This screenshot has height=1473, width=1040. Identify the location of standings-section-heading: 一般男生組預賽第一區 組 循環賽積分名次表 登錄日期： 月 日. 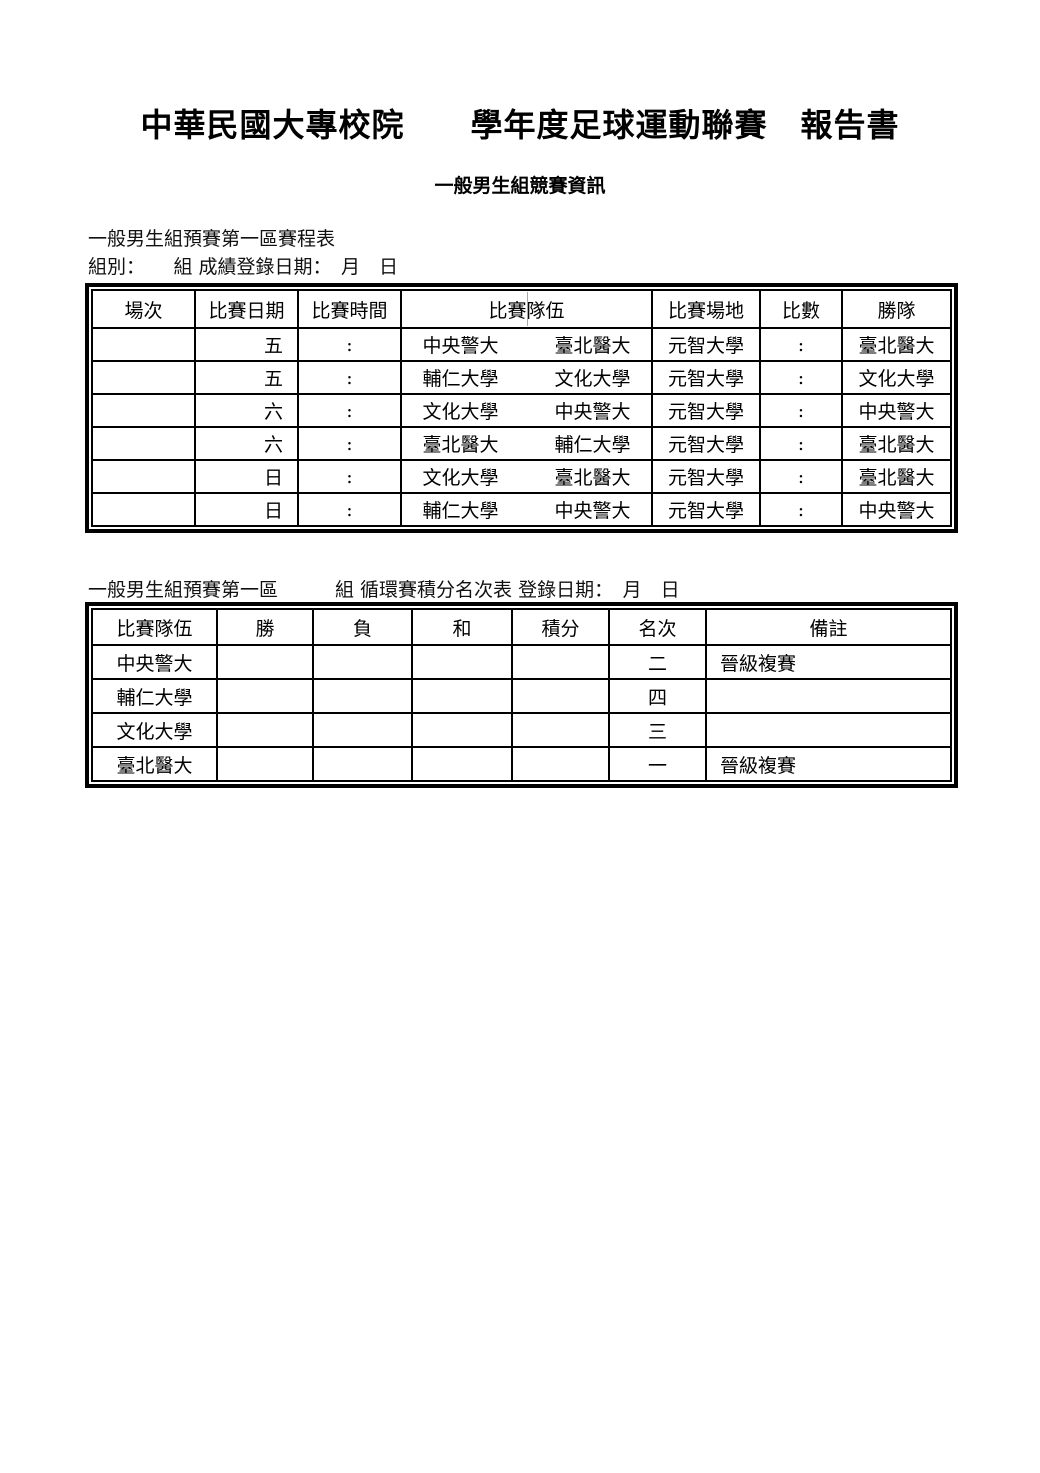
(384, 590).